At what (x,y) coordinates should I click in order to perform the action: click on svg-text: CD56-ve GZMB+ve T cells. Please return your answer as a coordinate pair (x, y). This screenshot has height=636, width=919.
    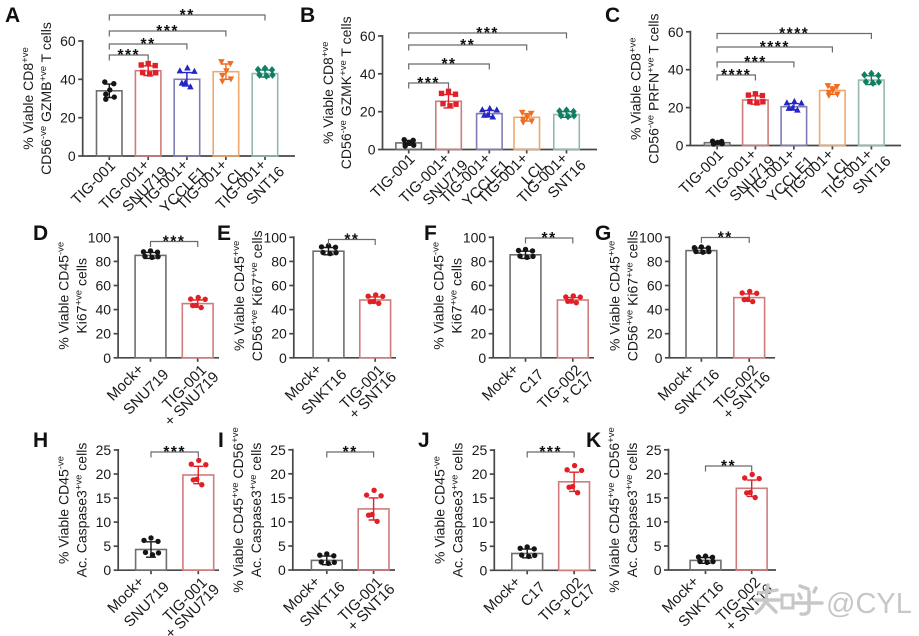
    Looking at the image, I should click on (46, 98).